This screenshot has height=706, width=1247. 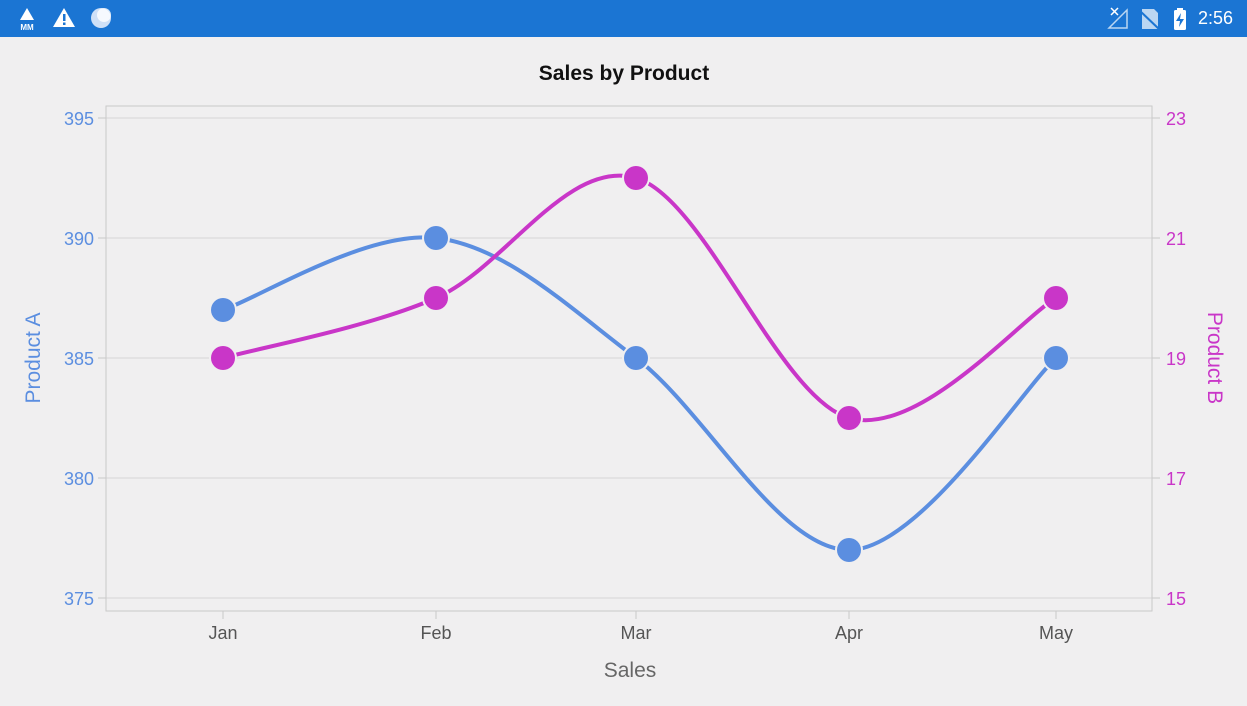 What do you see at coordinates (636, 633) in the screenshot?
I see `x-tick-label: Mar` at bounding box center [636, 633].